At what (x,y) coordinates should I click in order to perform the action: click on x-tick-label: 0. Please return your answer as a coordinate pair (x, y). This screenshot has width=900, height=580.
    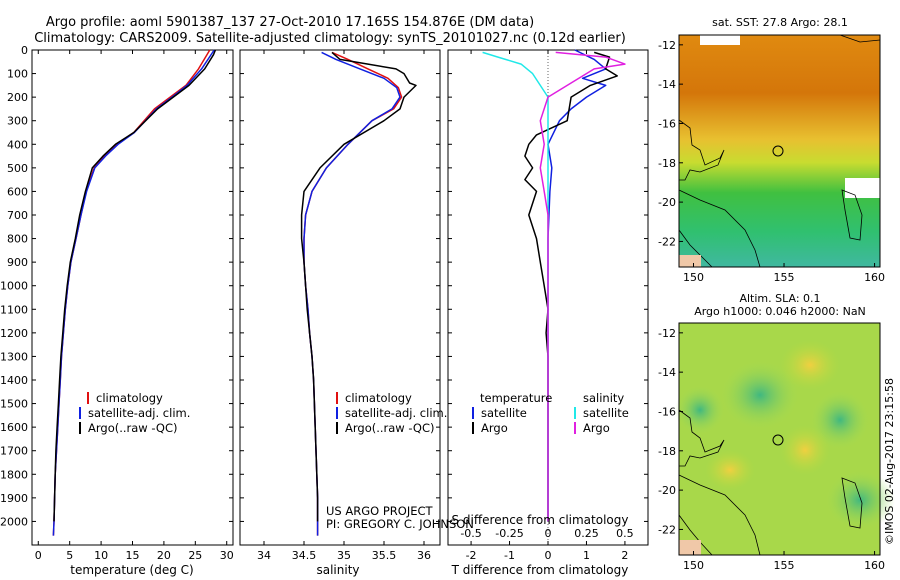
    Looking at the image, I should click on (548, 555).